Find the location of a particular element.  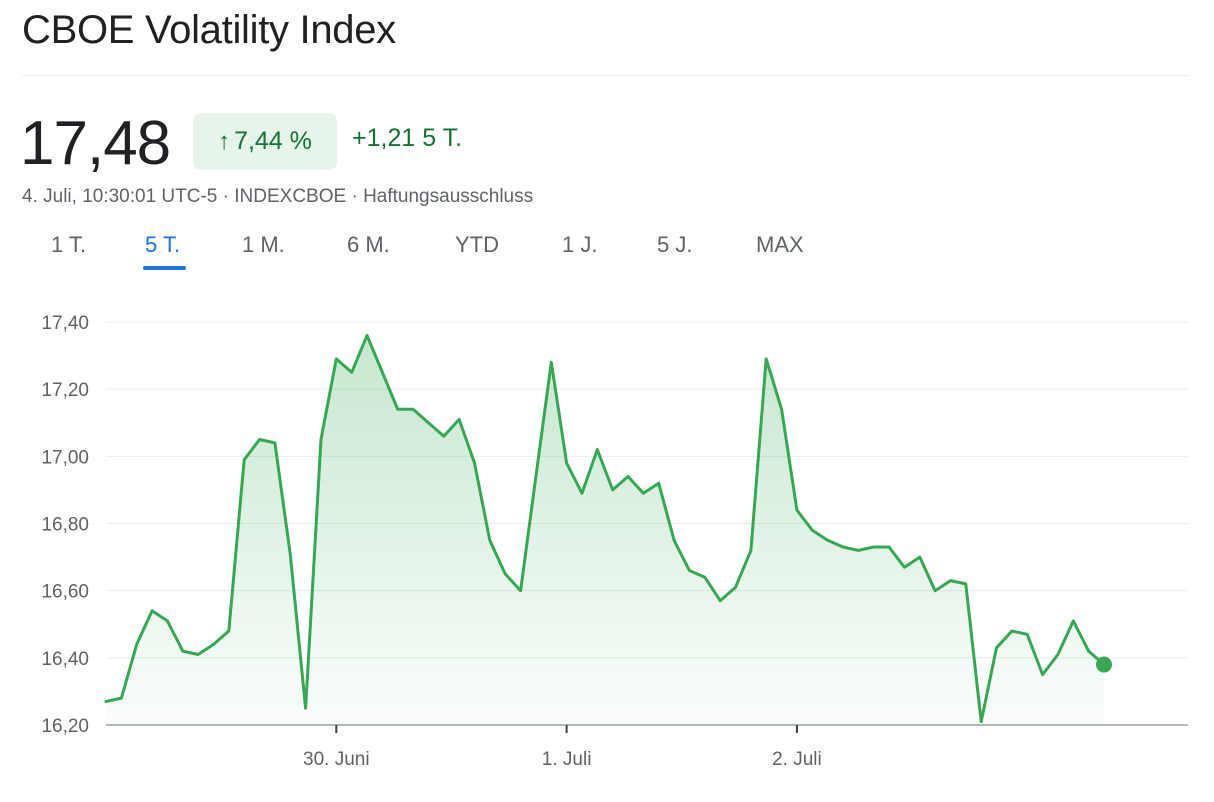

tab-1-year: 1 J. is located at coordinates (580, 244).